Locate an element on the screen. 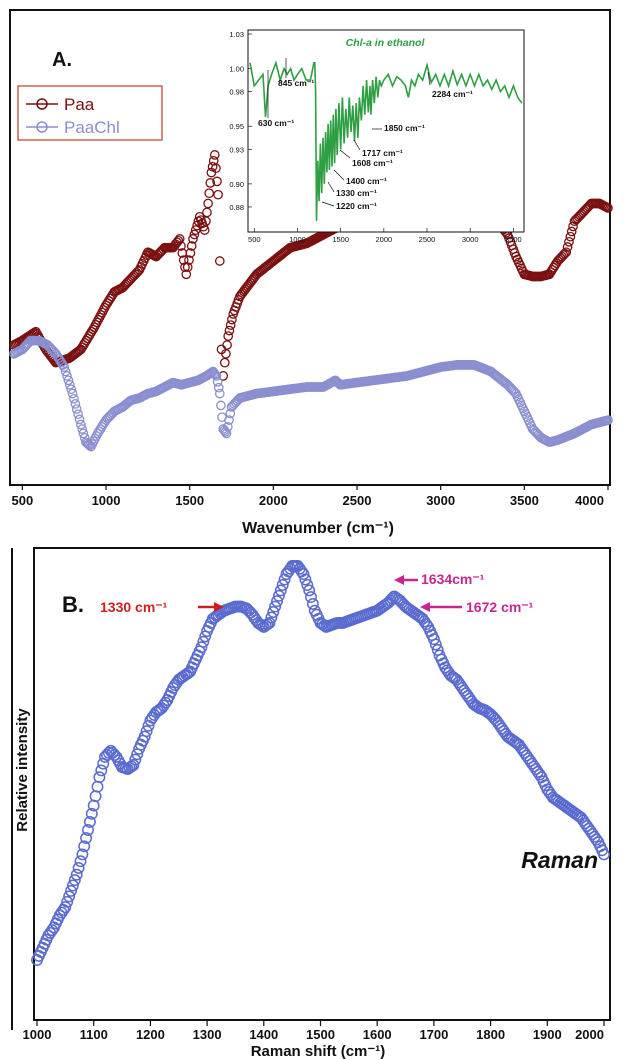 Image resolution: width=628 pixels, height=1059 pixels. inset-title: Chl-a in ethanol is located at coordinates (386, 43).